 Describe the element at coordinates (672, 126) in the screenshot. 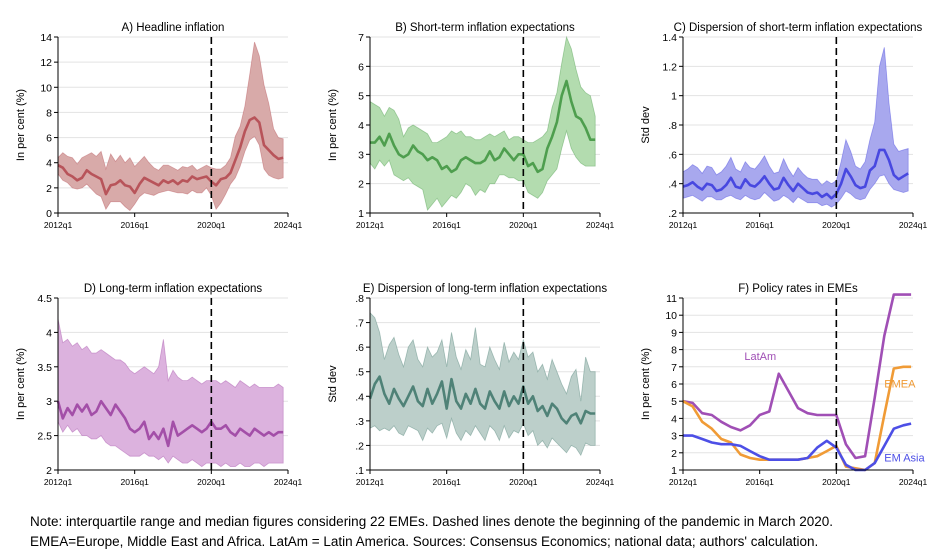

I see `y-tick-label-c: .8` at that location.